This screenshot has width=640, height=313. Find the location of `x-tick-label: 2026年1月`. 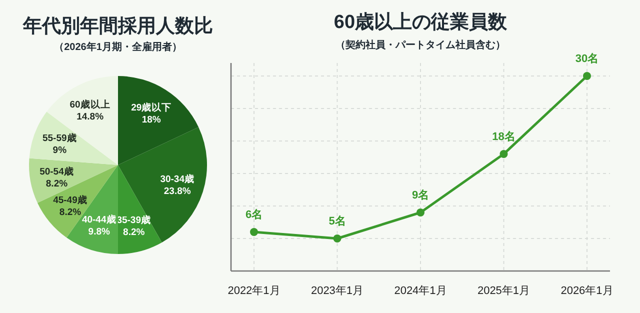

x-tick-label: 2026年1月 is located at coordinates (587, 291).